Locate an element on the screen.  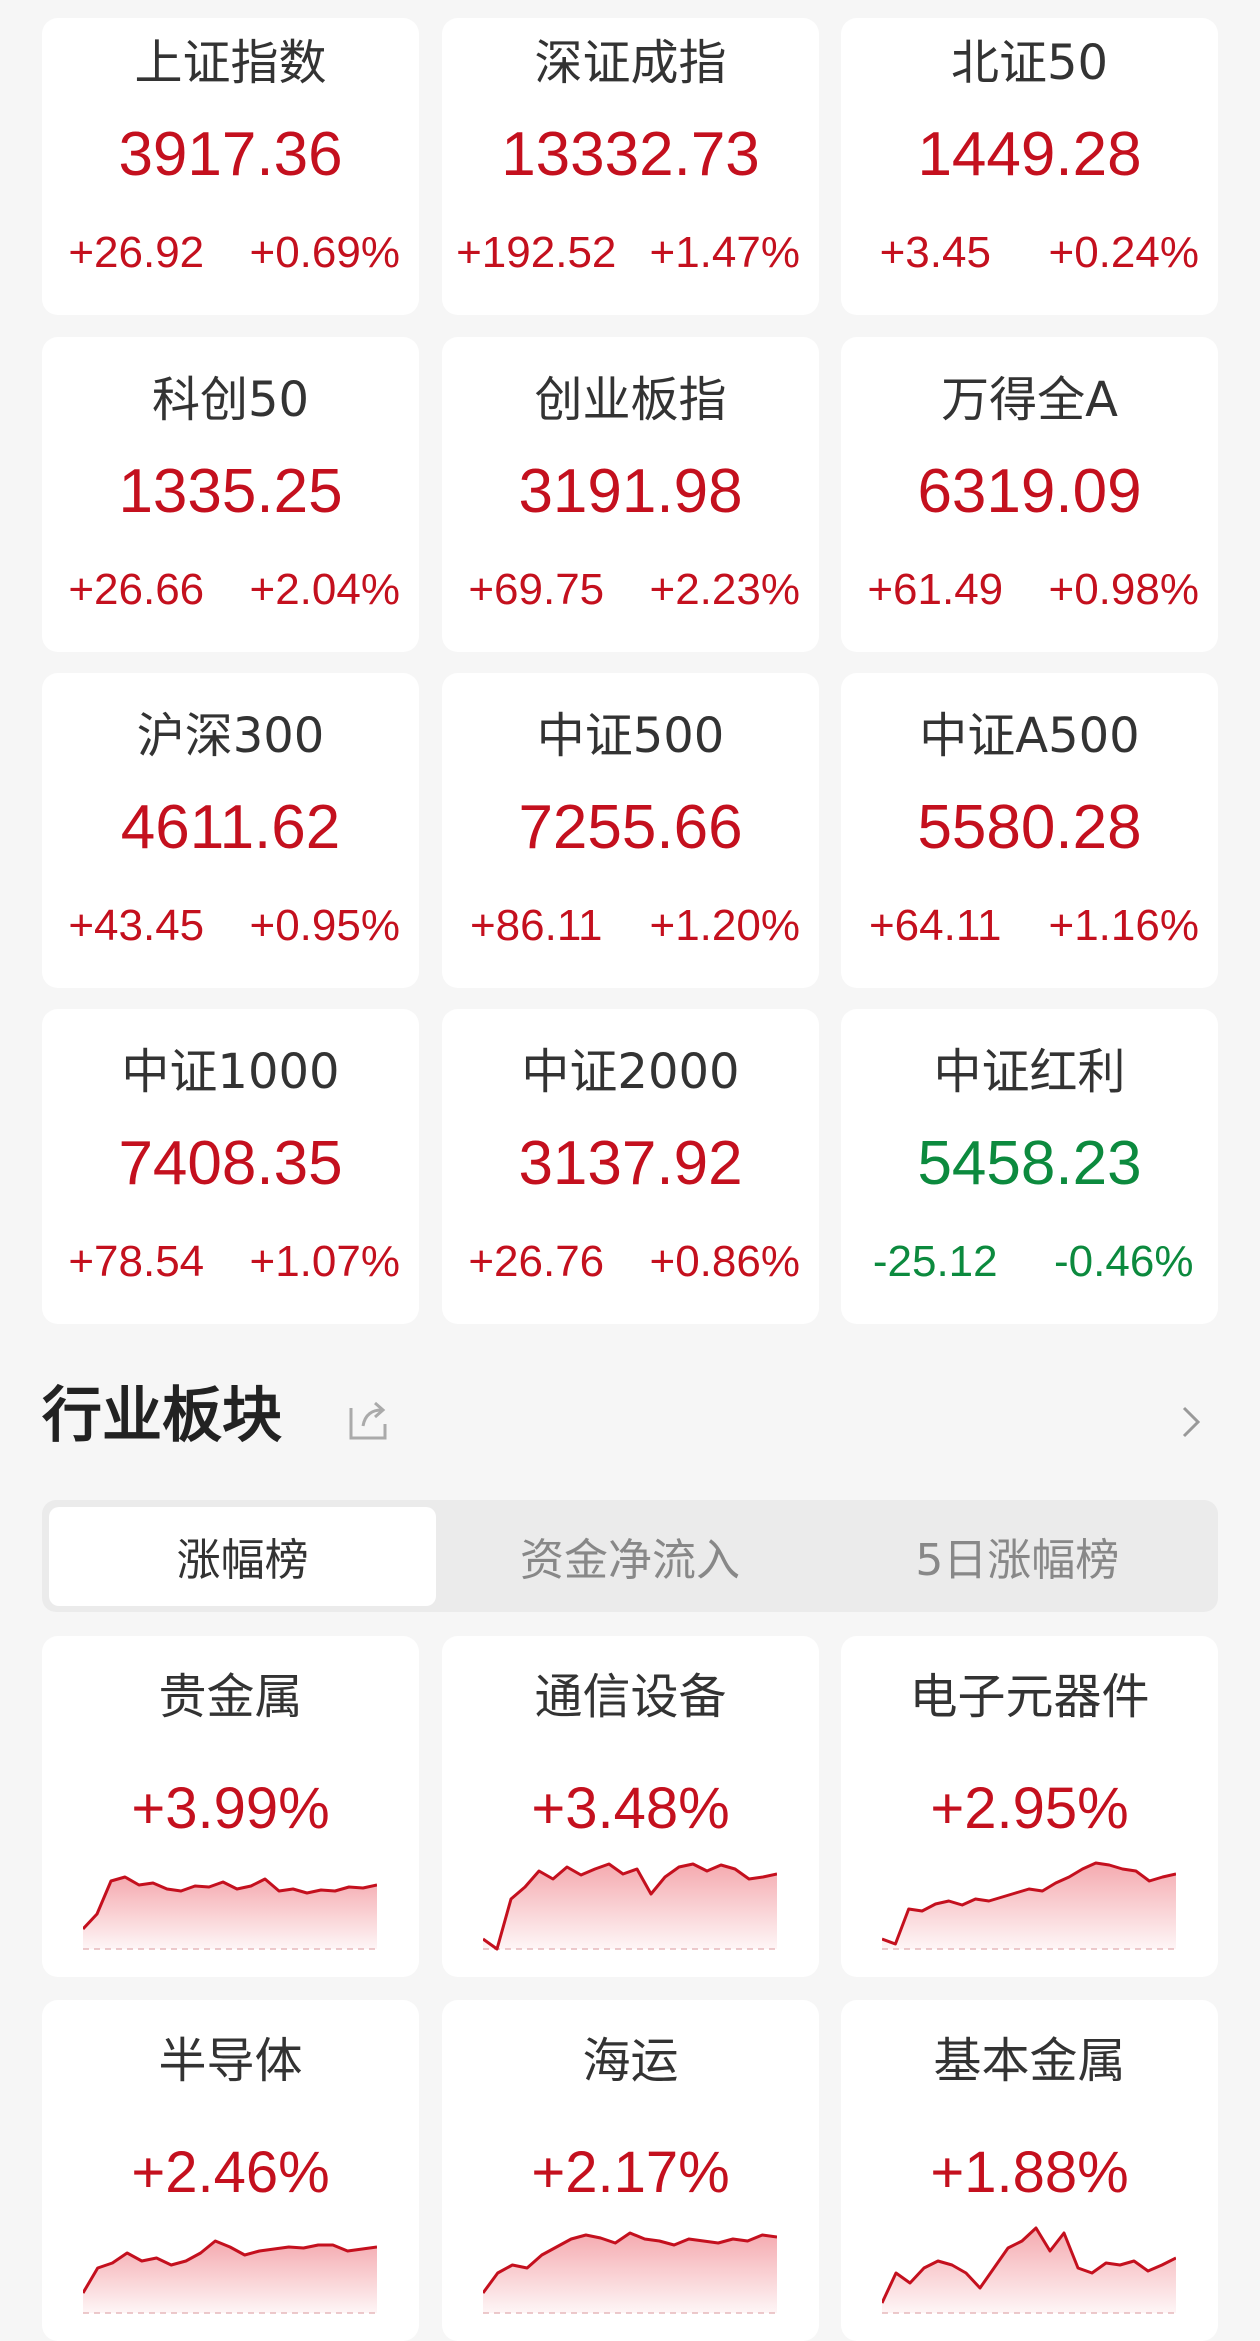
index-change: +26.92 is located at coordinates (136, 252).